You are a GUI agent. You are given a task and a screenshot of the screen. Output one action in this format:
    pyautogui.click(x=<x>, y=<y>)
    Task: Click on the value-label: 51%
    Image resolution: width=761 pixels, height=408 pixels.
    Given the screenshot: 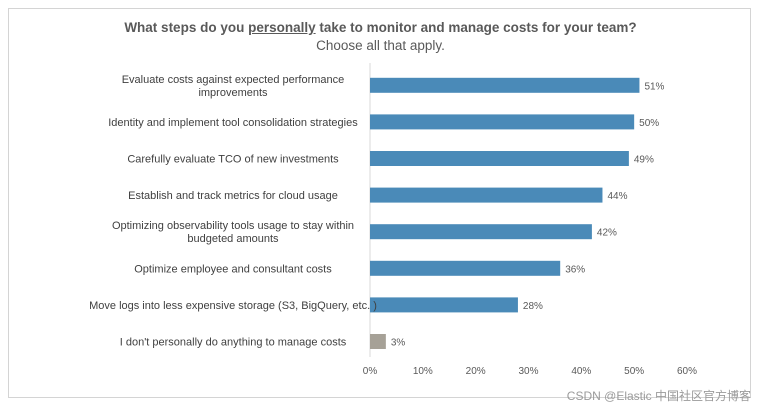 What is the action you would take?
    pyautogui.click(x=654, y=86)
    